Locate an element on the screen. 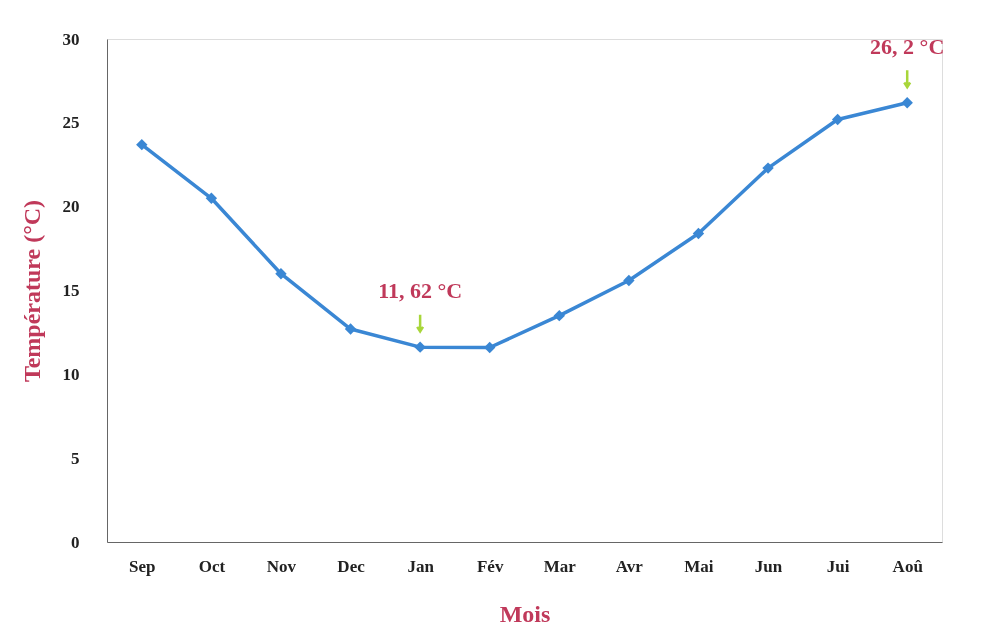 The height and width of the screenshot is (636, 1002). x-tick-label: Aoû is located at coordinates (907, 566).